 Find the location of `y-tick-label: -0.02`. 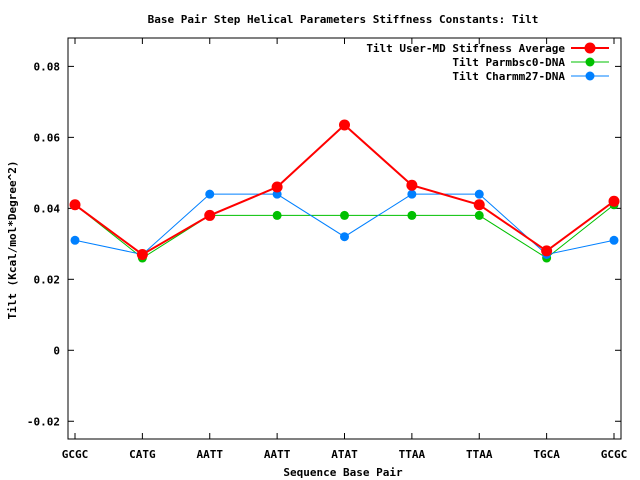

y-tick-label: -0.02 is located at coordinates (43, 421).